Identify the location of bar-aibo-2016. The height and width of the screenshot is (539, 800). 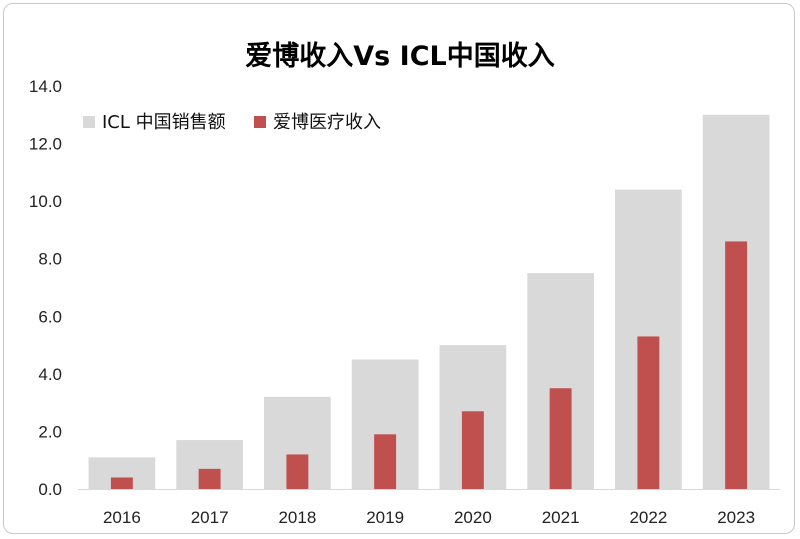
(121, 483).